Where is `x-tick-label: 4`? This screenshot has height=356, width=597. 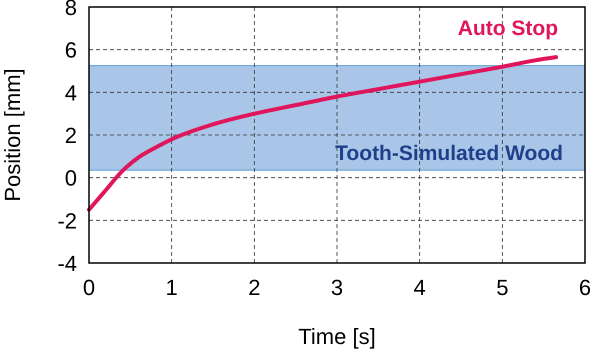
x-tick-label: 4 is located at coordinates (420, 287).